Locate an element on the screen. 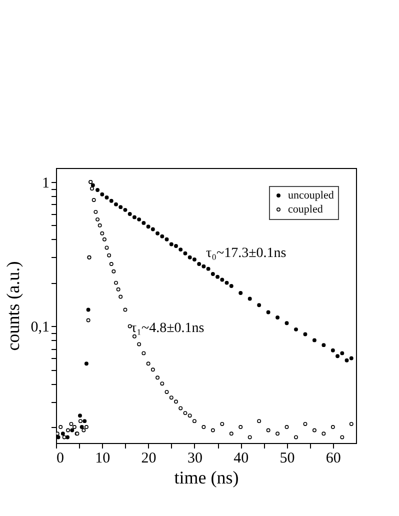  annotation: τ₀~17.3±0.1ns is located at coordinates (246, 253).